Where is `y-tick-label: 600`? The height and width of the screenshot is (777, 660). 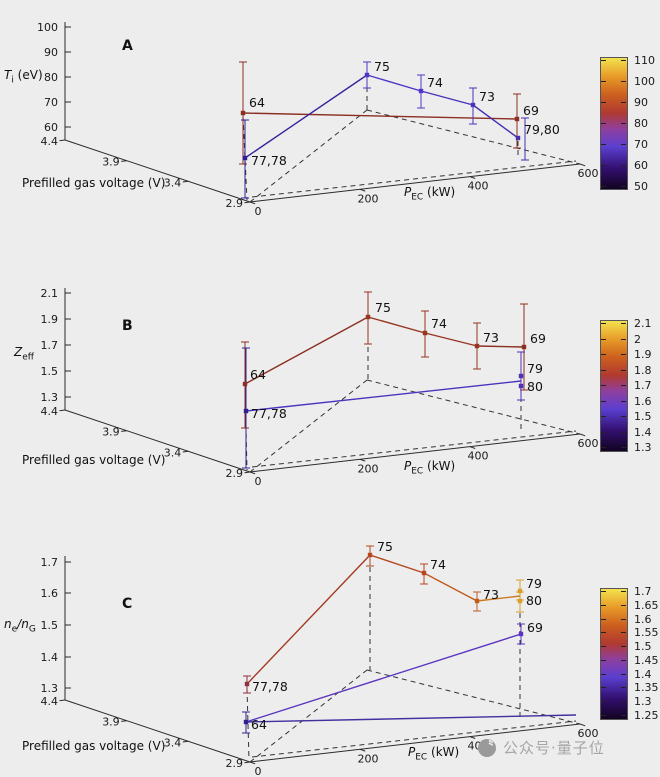 y-tick-label: 600 is located at coordinates (588, 173).